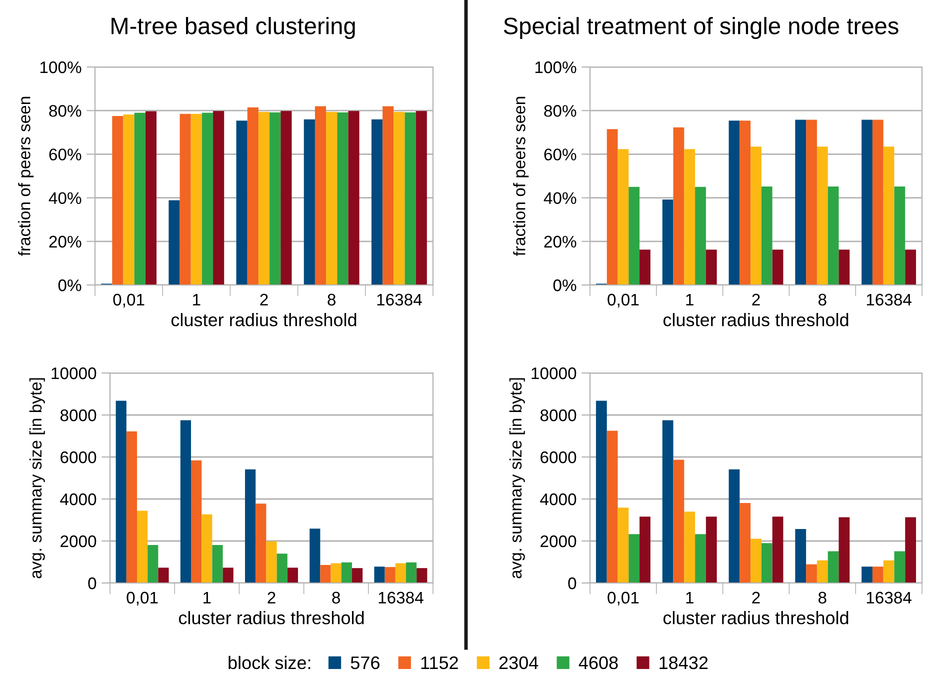  Describe the element at coordinates (269, 663) in the screenshot. I see `legend-title: block size:` at that location.